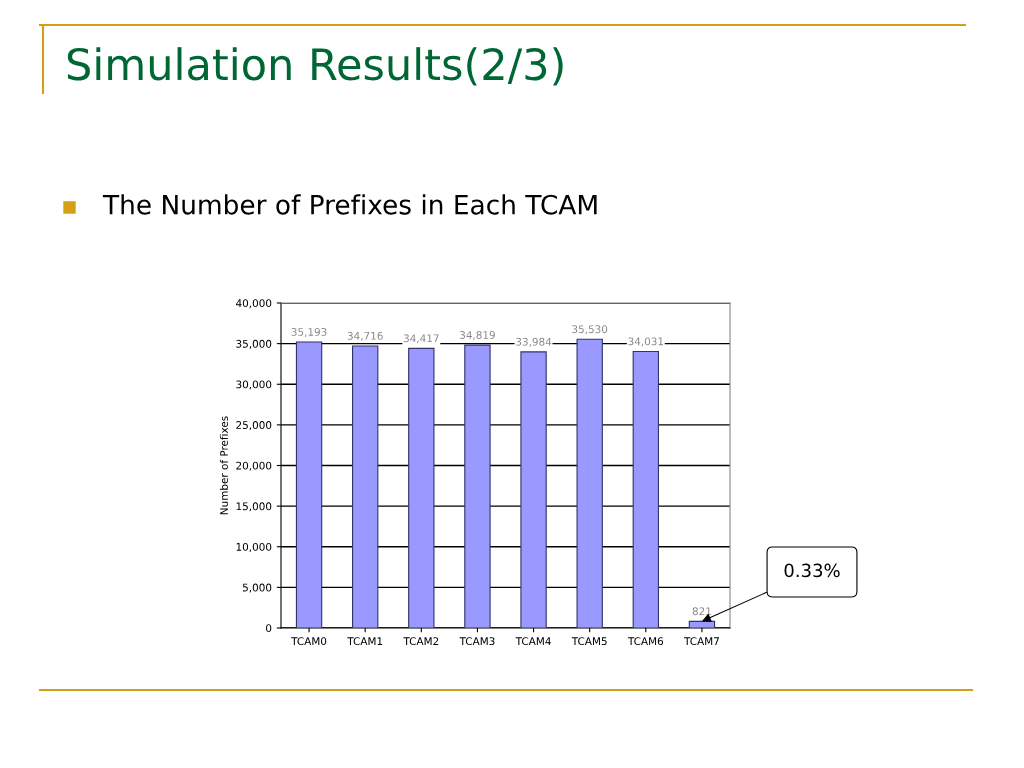  What do you see at coordinates (477, 641) in the screenshot?
I see `x-tick-label: TCAM3` at bounding box center [477, 641].